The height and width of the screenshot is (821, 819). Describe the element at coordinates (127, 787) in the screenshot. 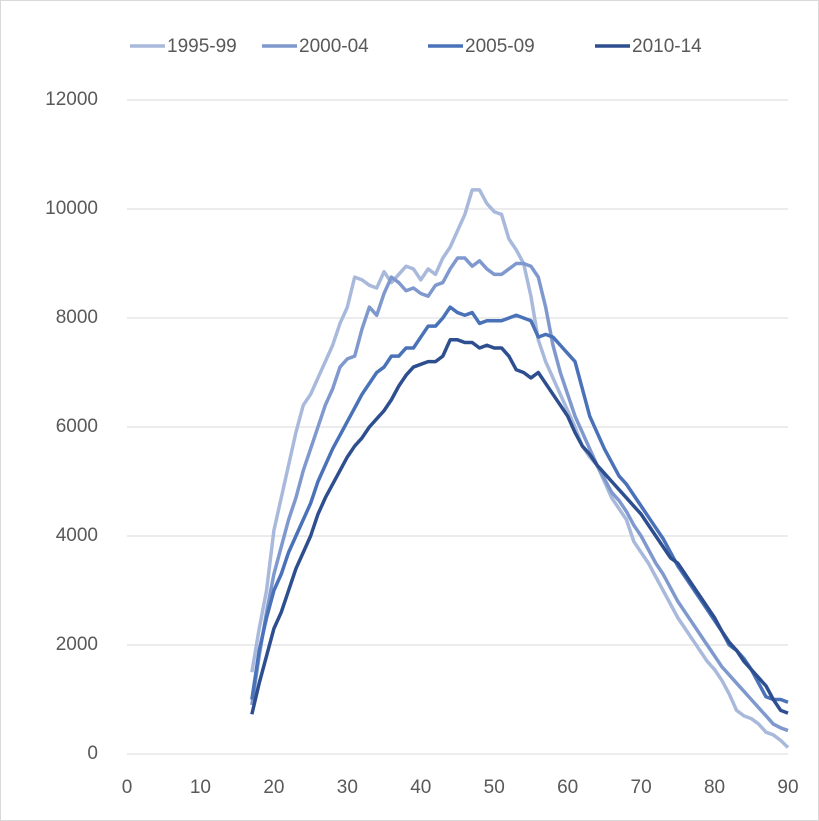

I see `x-tick-label: 0` at that location.